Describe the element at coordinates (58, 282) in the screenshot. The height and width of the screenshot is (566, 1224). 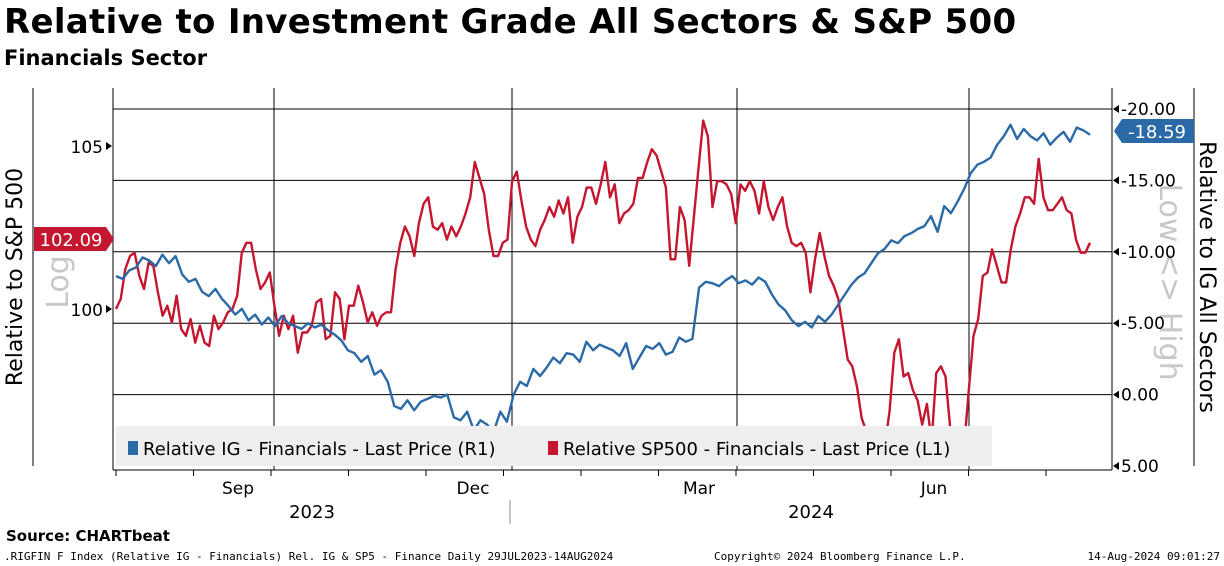
I see `left-axis-watermark: Log` at that location.